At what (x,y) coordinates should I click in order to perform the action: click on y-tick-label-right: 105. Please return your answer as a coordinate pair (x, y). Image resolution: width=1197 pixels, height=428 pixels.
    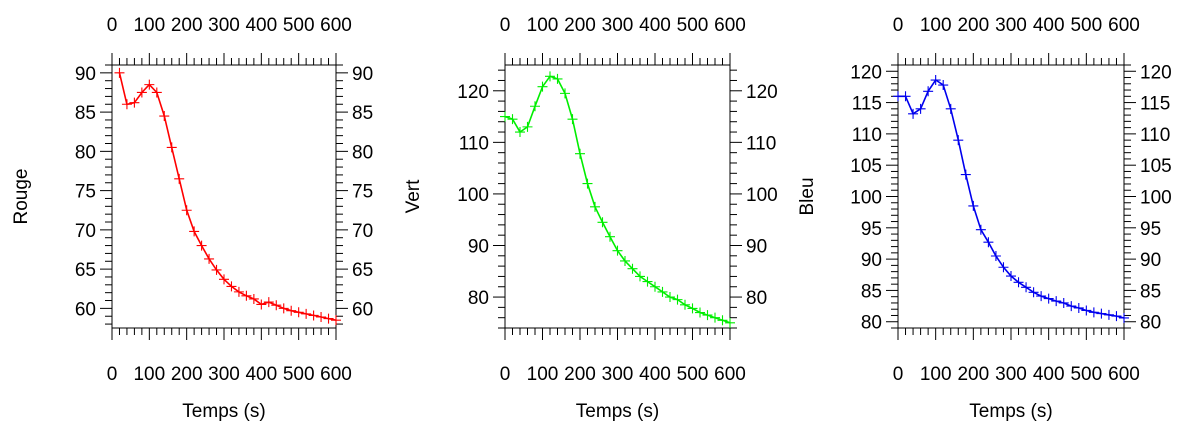
    Looking at the image, I should click on (1156, 166).